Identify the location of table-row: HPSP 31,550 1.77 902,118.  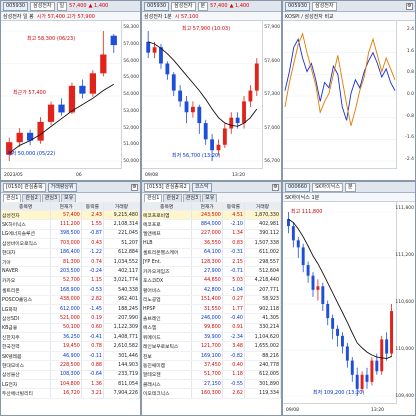
(211, 309).